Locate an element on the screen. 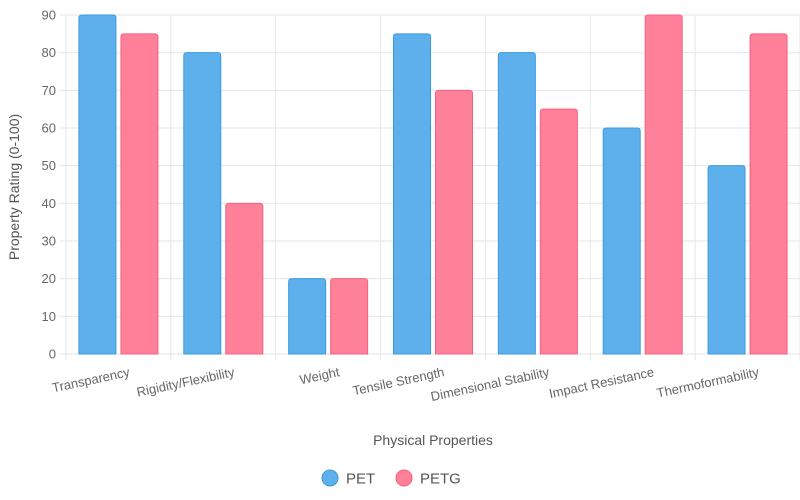  y-tick-label: 80 is located at coordinates (49, 52).